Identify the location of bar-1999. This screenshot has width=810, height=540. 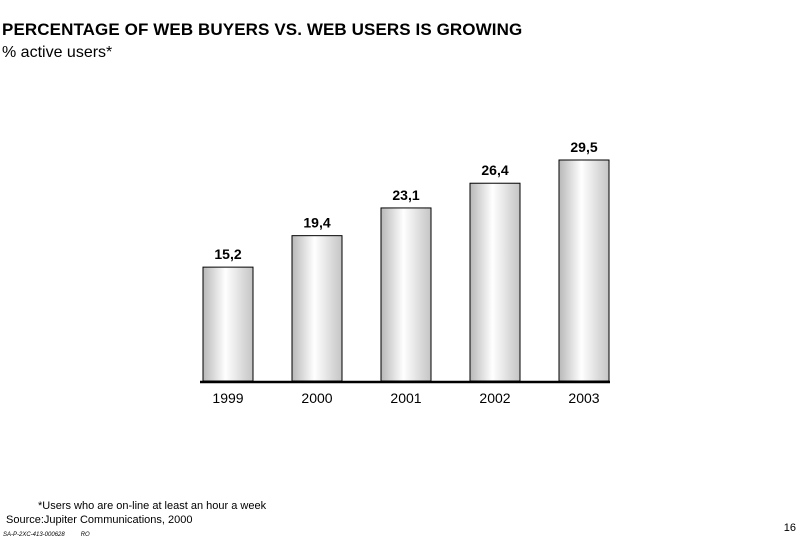
(228, 324).